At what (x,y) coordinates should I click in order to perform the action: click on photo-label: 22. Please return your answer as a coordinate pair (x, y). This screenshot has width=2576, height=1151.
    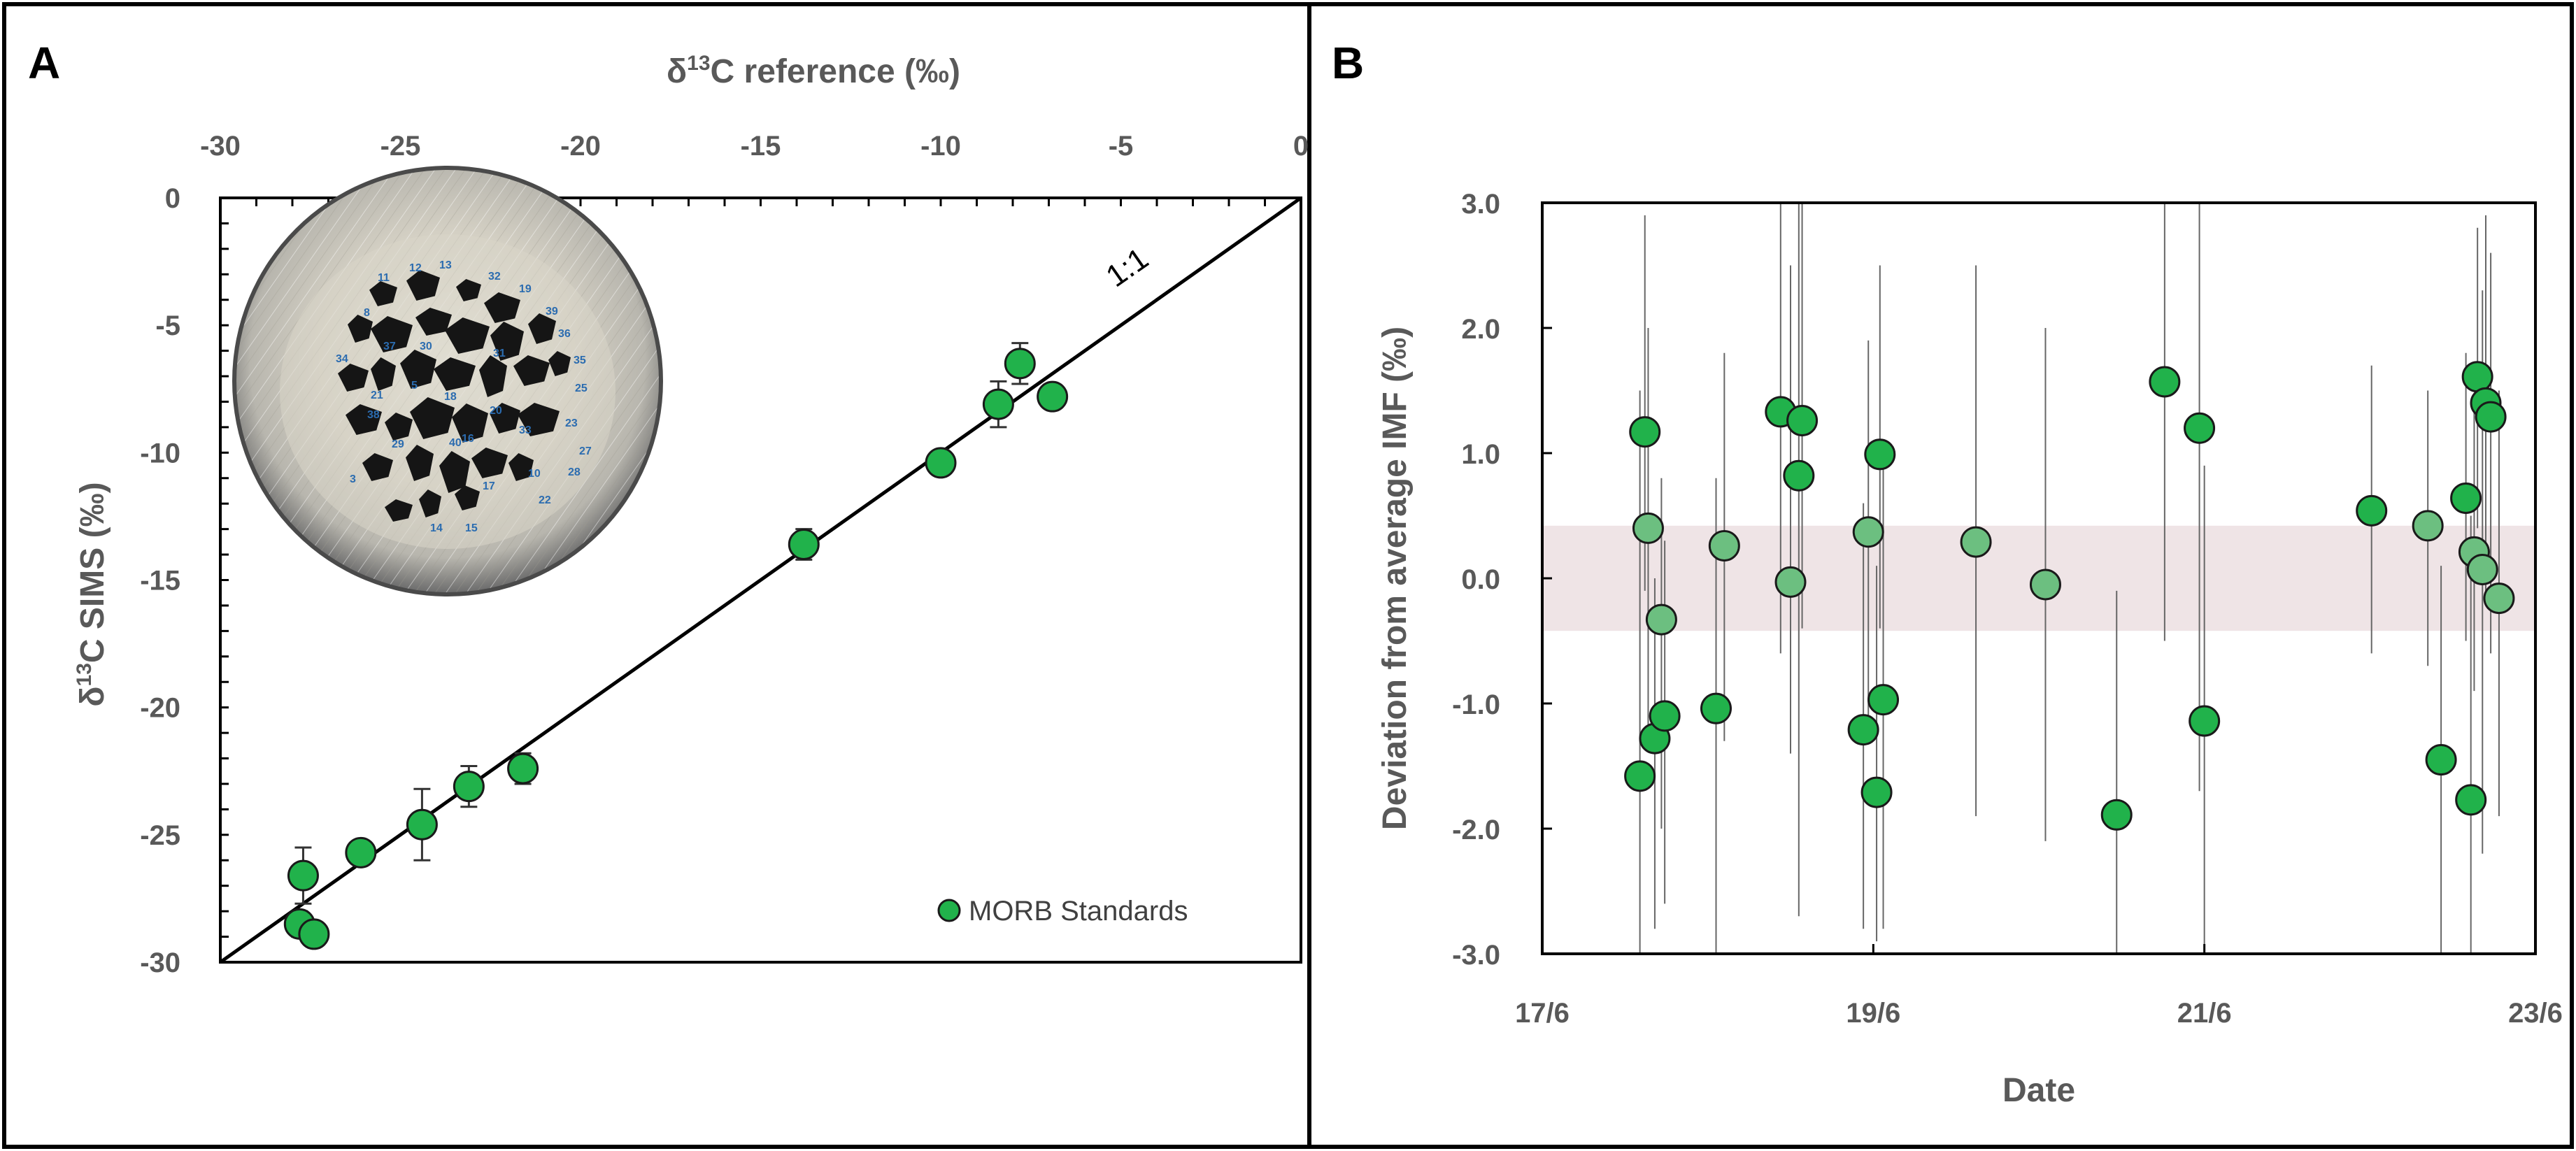
    Looking at the image, I should click on (545, 500).